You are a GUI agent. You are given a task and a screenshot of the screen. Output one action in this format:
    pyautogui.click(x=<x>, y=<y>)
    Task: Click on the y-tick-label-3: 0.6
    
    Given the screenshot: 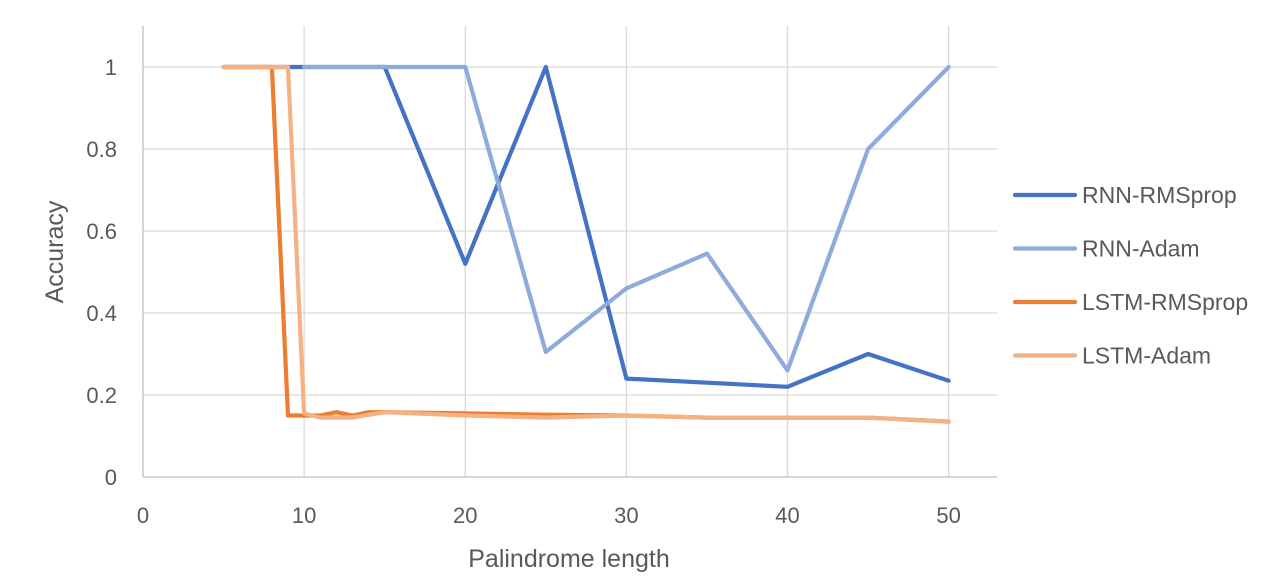 What is the action you would take?
    pyautogui.click(x=101, y=231)
    